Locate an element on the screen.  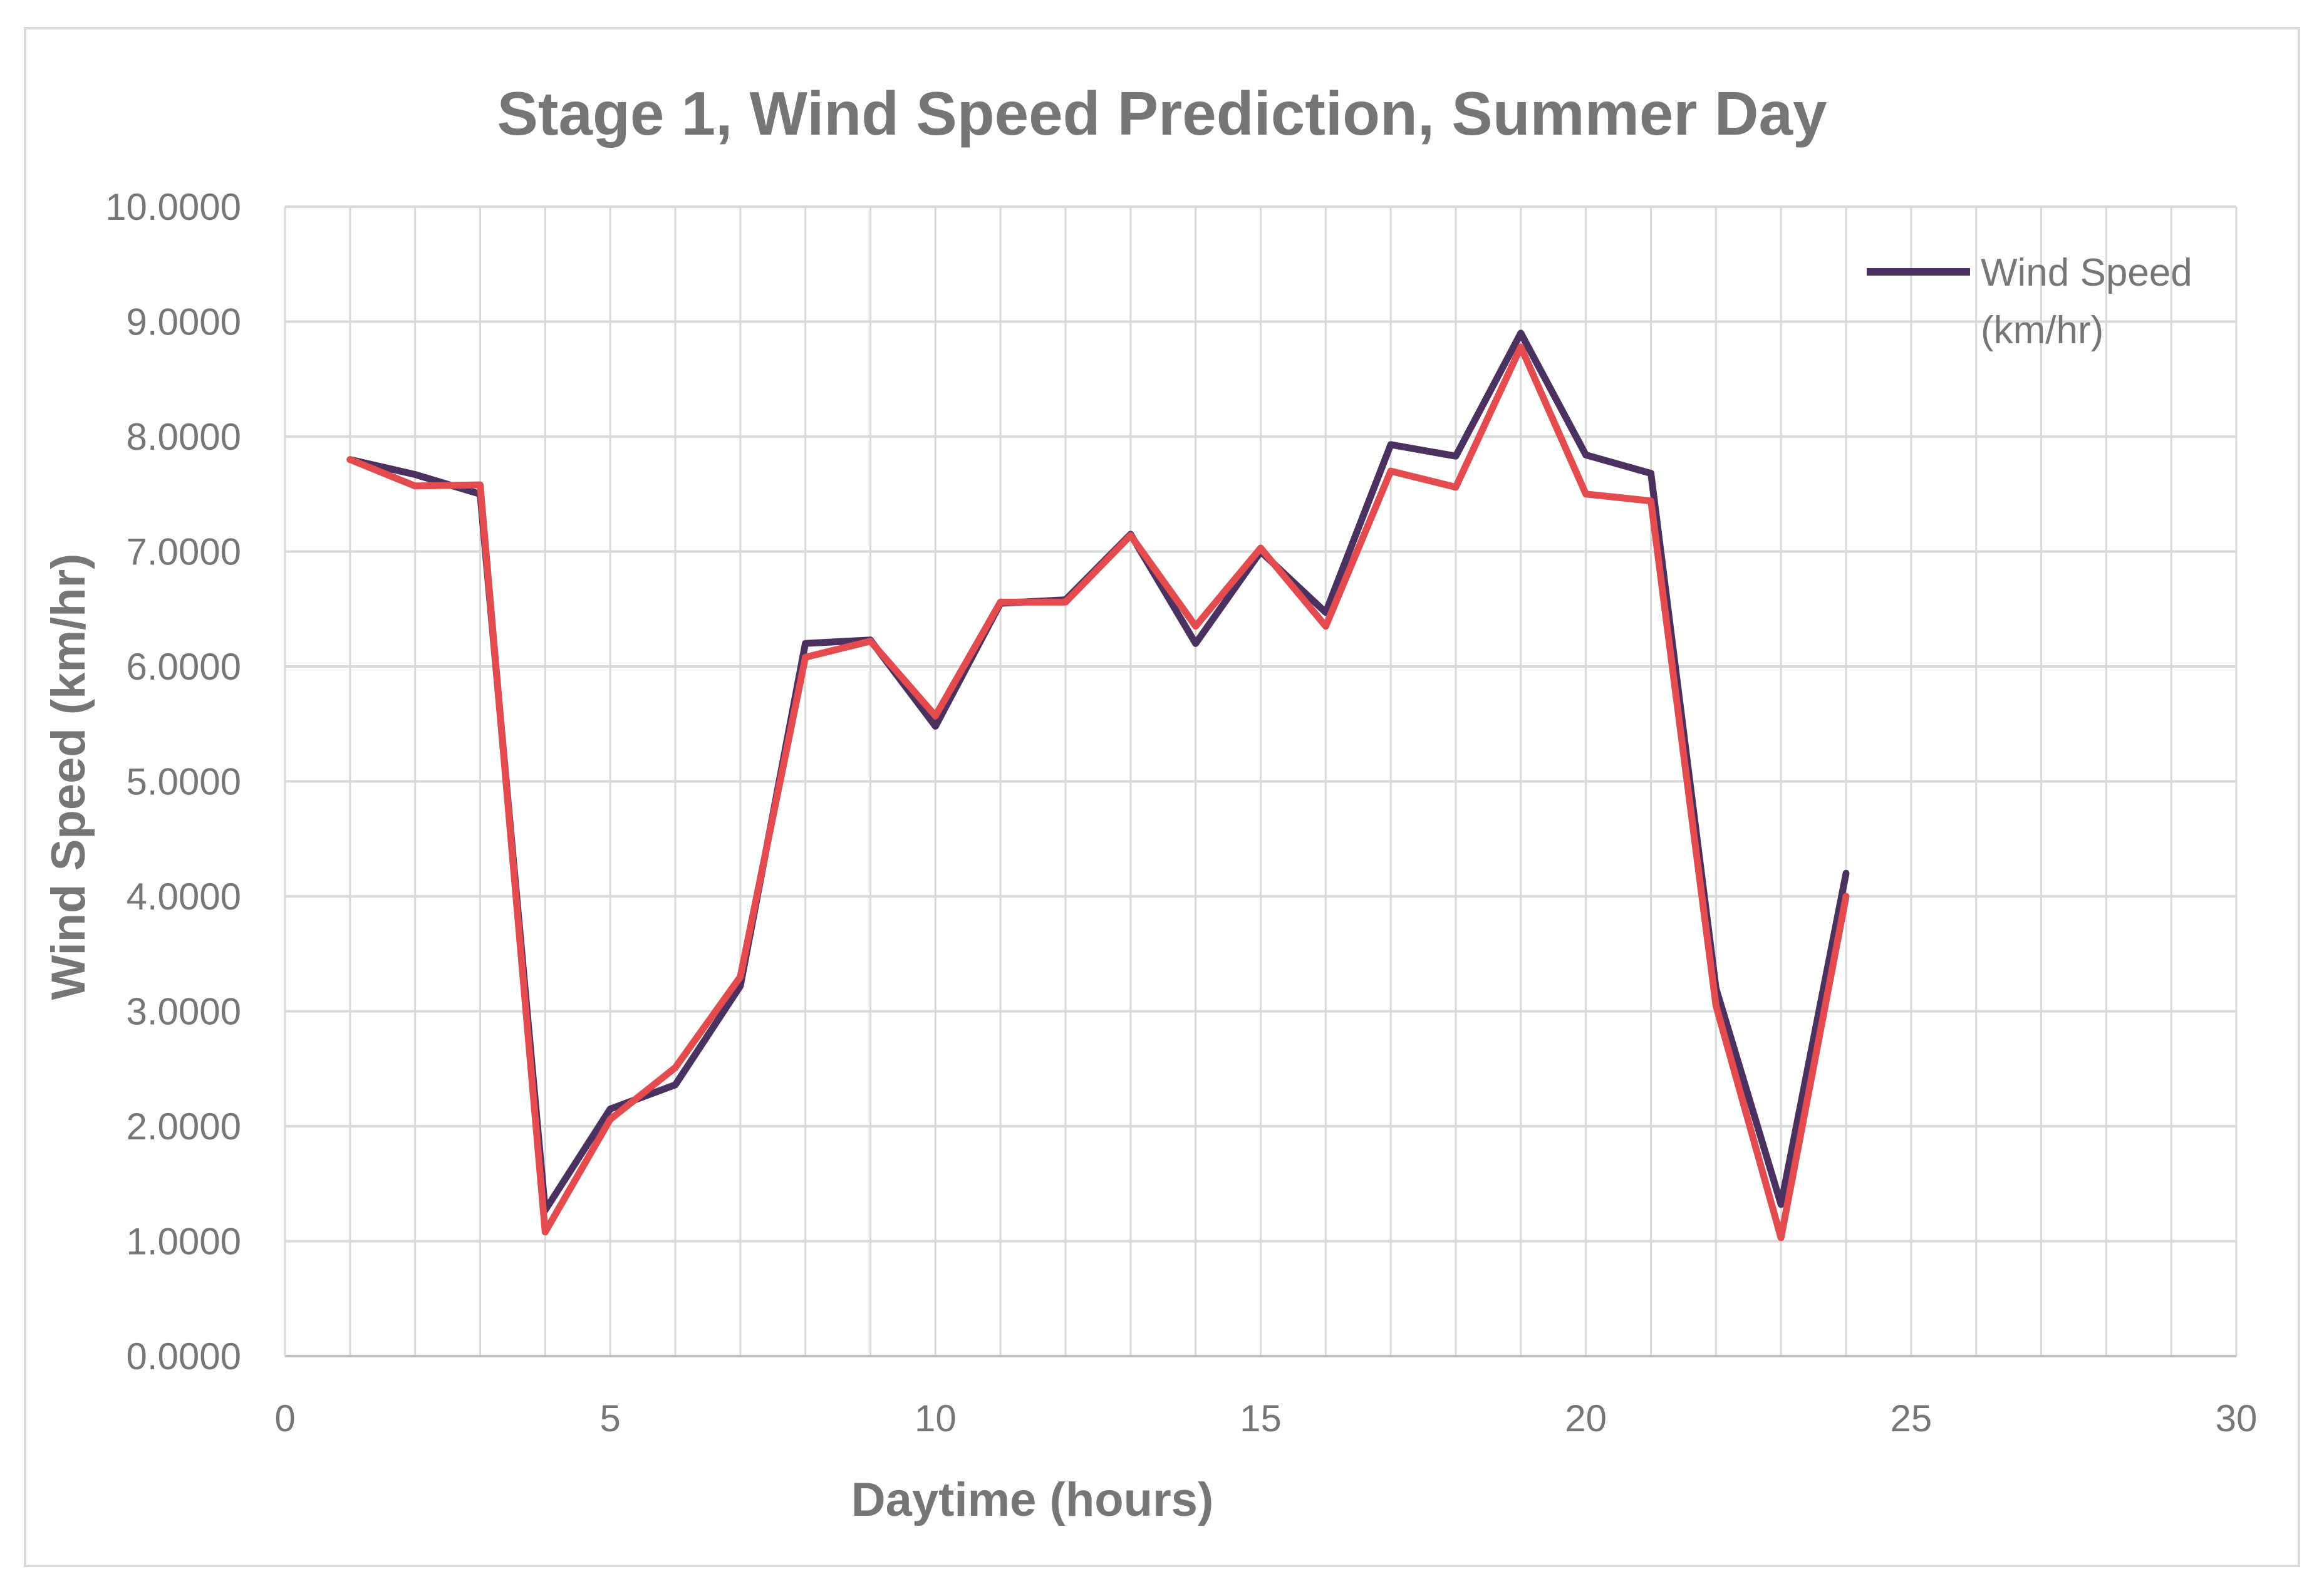
y-tick-label: 4.0000 is located at coordinates (183, 897).